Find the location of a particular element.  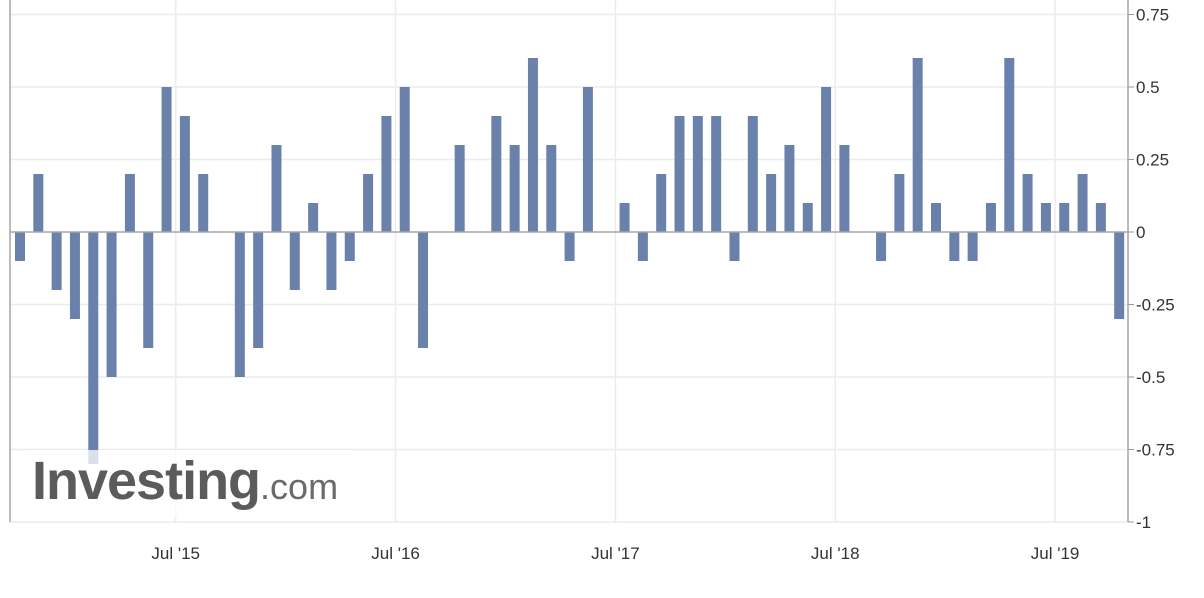

watermark-brand: Investing is located at coordinates (146, 481).